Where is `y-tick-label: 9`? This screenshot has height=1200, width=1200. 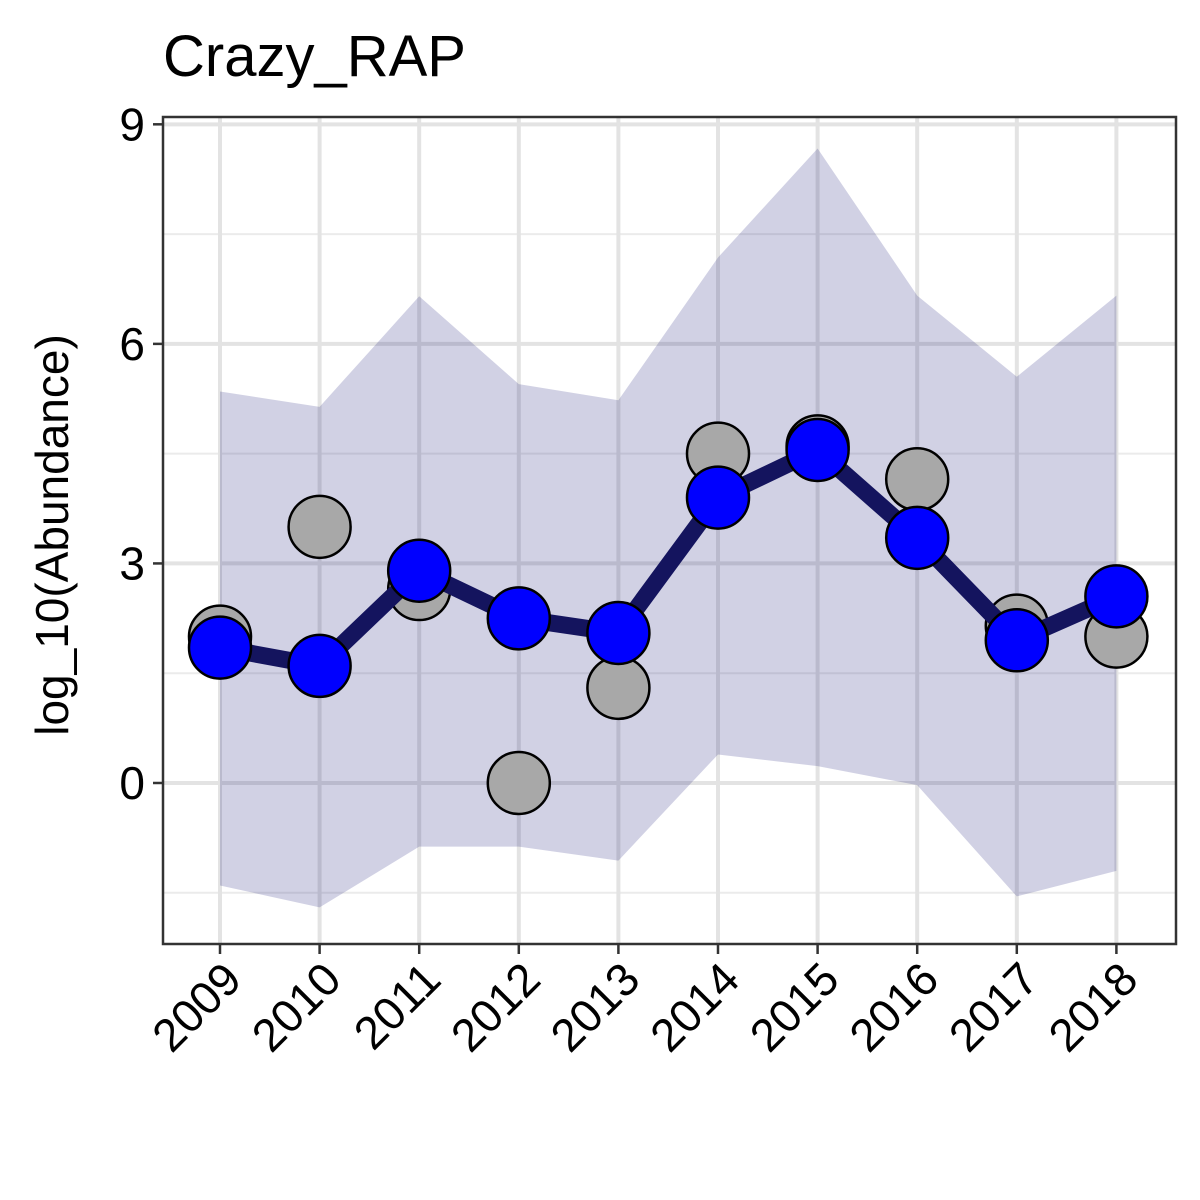
y-tick-label: 9 is located at coordinates (132, 124).